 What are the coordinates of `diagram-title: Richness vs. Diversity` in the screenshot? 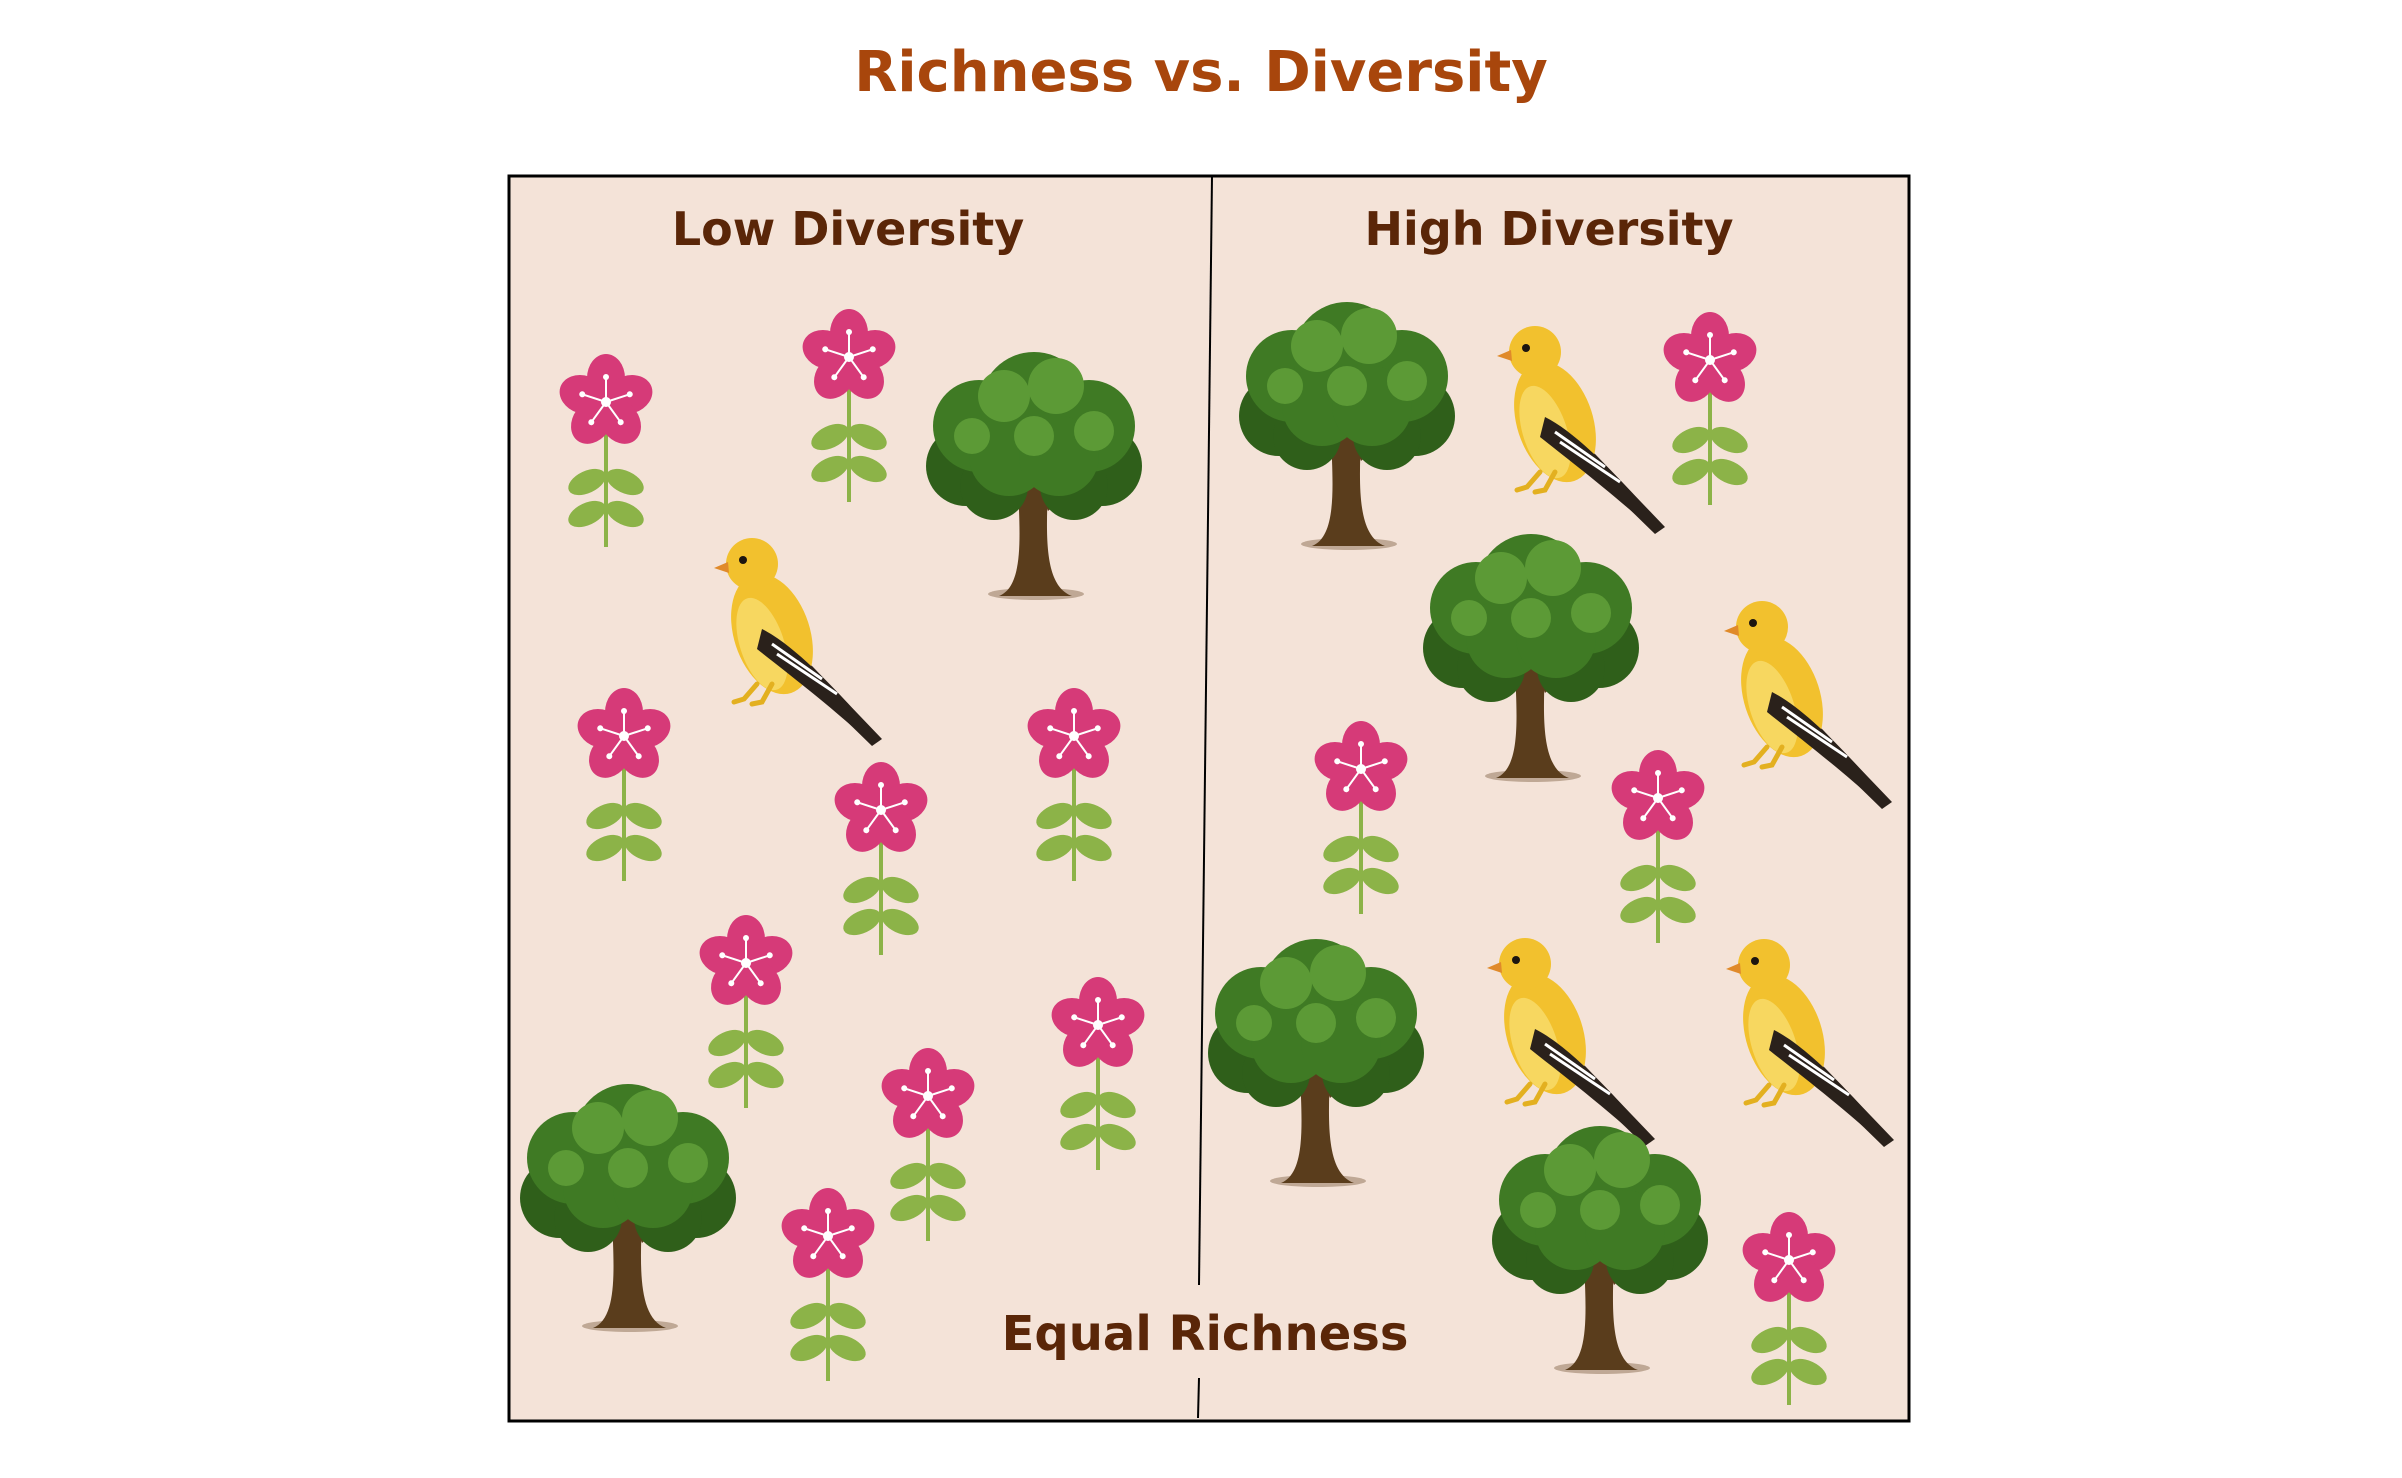 It's located at (1201, 72).